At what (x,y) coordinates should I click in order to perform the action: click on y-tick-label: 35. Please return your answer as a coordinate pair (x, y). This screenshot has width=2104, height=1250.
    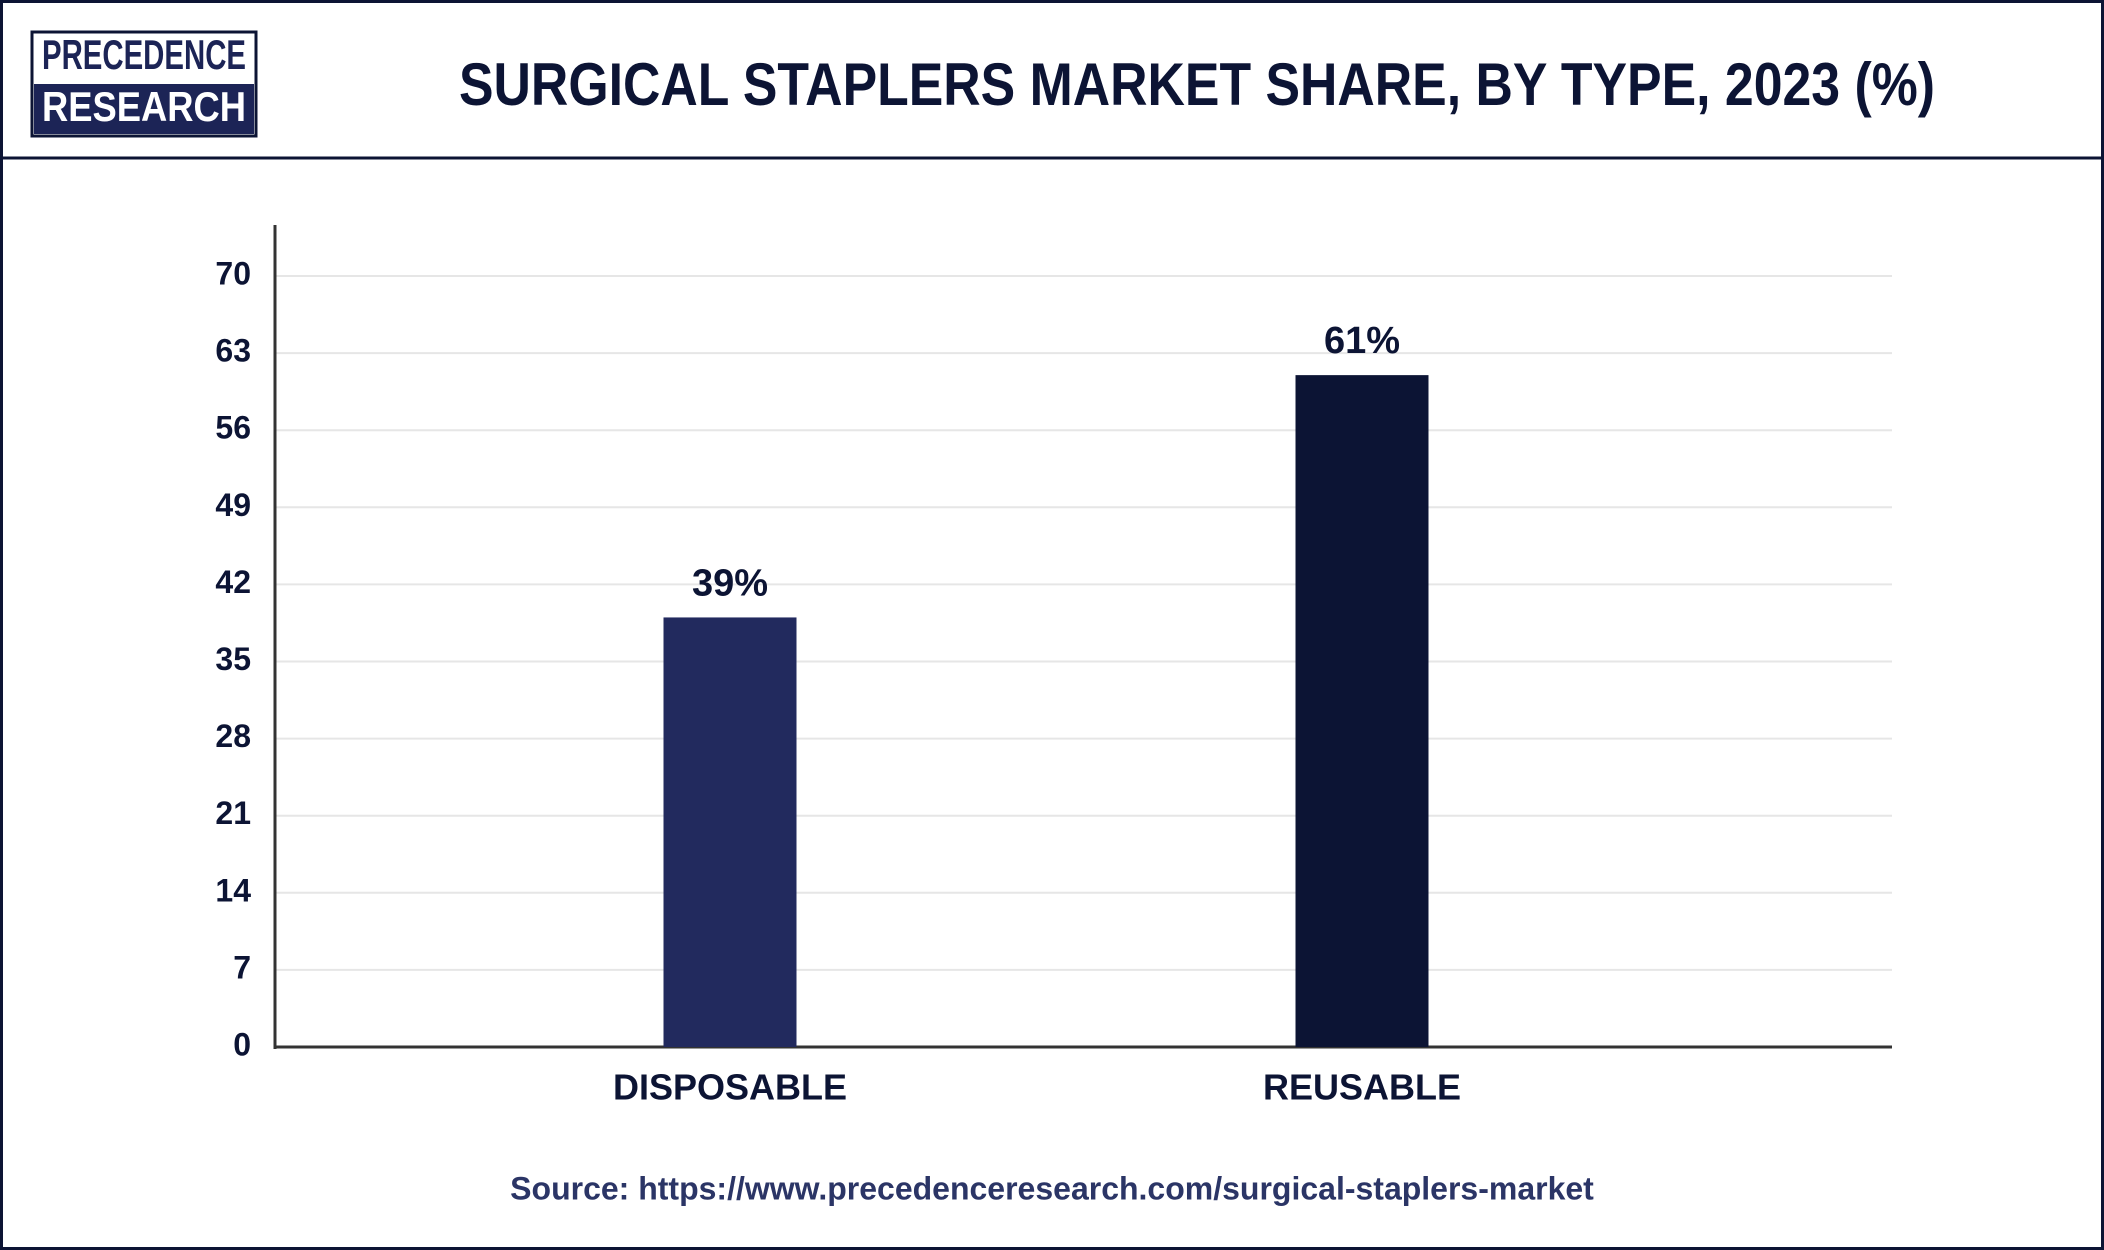
    Looking at the image, I should click on (233, 659).